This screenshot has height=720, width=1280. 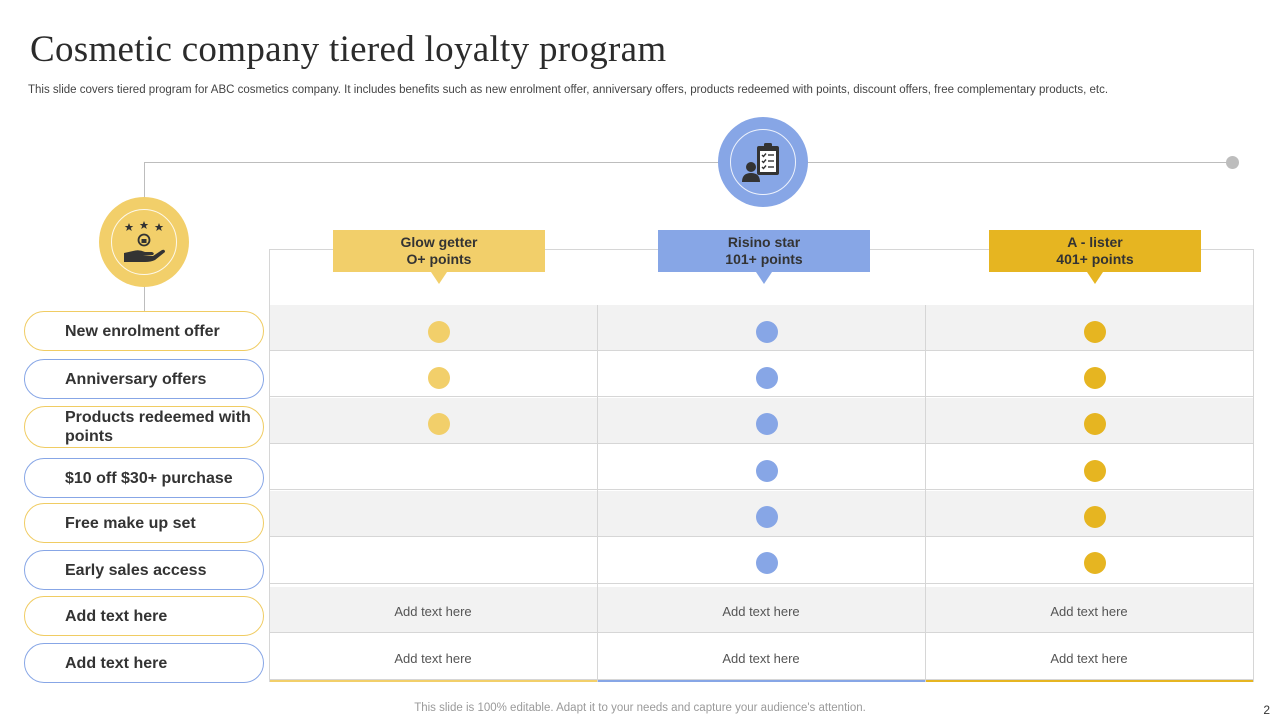 I want to click on hand-stars-icon, so click(x=144, y=241).